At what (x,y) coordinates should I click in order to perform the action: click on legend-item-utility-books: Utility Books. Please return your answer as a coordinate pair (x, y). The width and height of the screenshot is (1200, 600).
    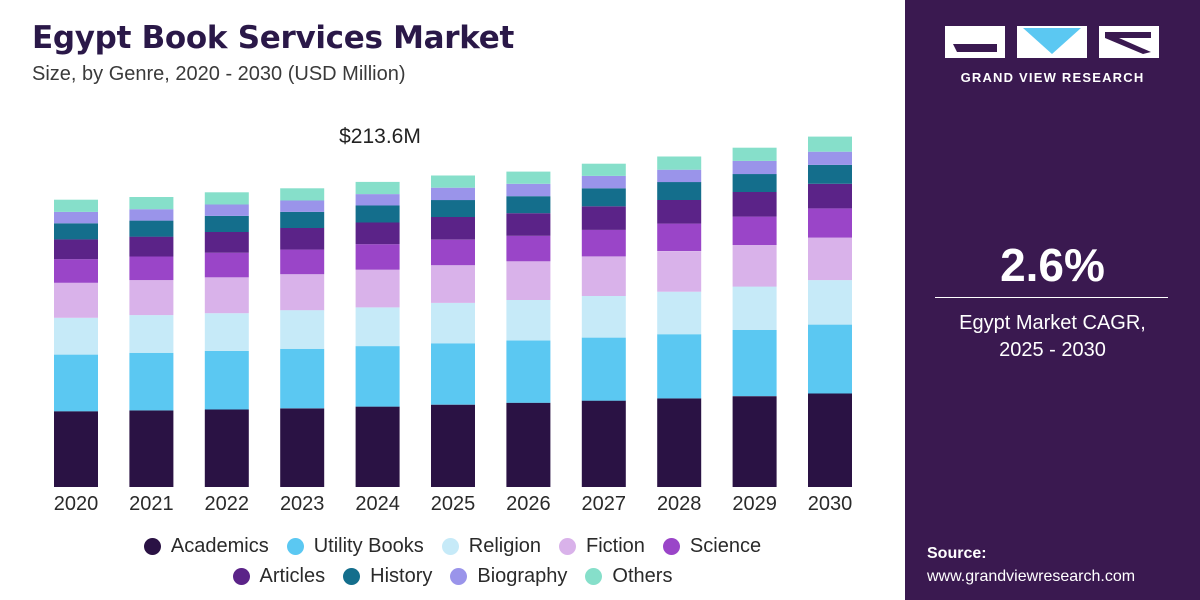
    Looking at the image, I should click on (355, 546).